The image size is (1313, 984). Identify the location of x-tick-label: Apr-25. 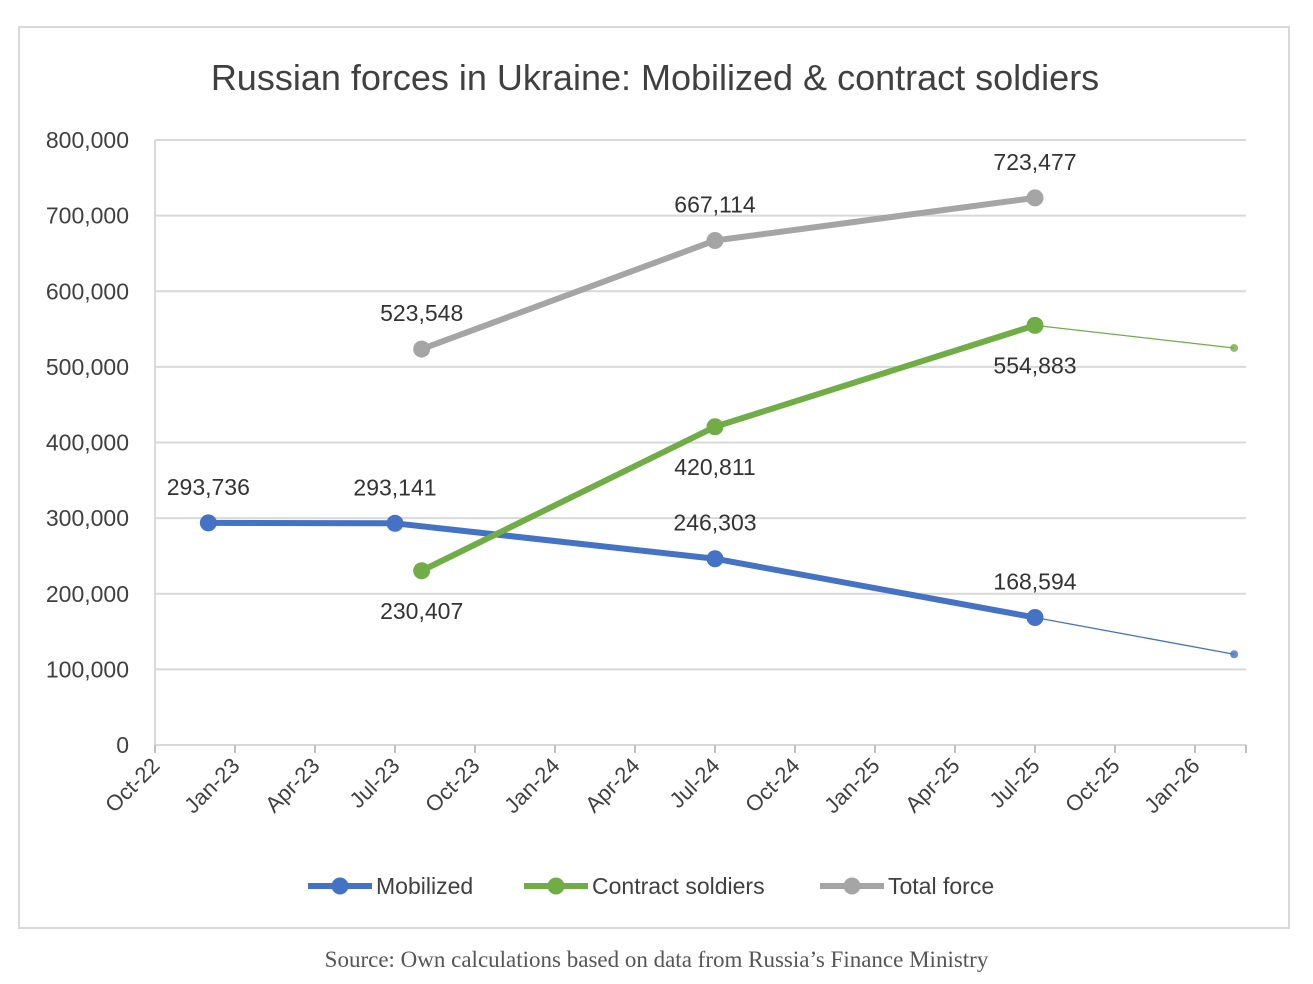
(932, 785).